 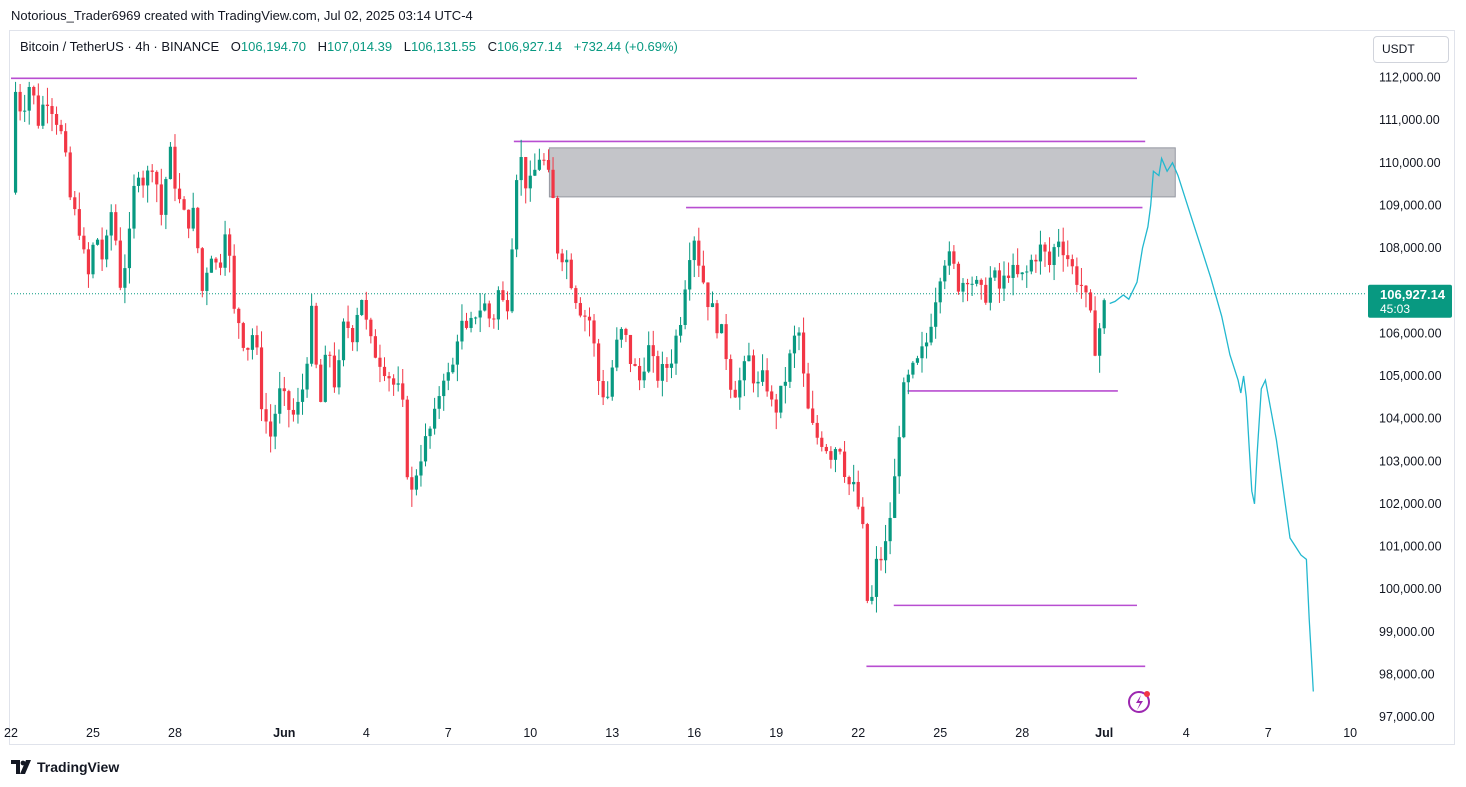 I want to click on low-label: L, so click(x=407, y=46).